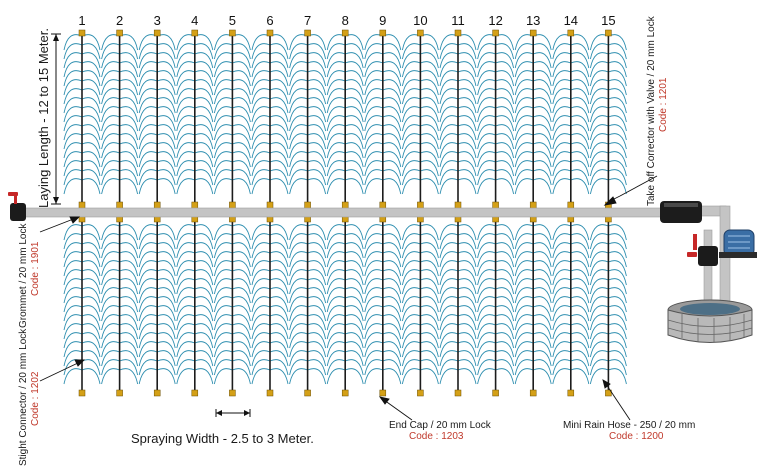 The width and height of the screenshot is (763, 470). What do you see at coordinates (119, 20) in the screenshot?
I see `column-number: 2` at bounding box center [119, 20].